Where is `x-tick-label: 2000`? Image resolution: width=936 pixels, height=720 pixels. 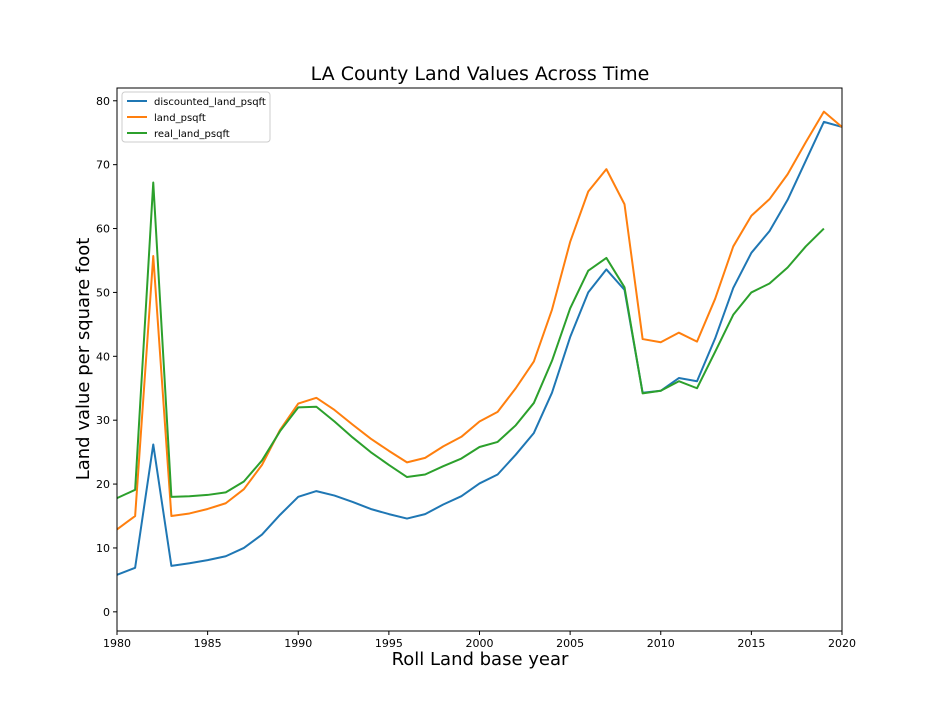
x-tick-label: 2000 is located at coordinates (480, 643).